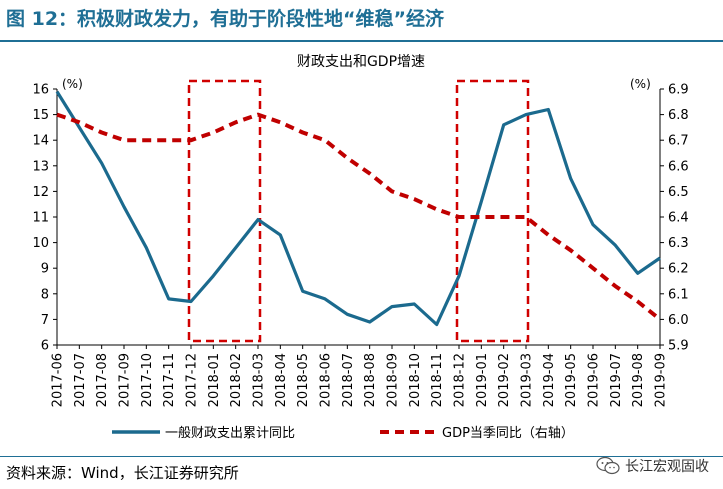 The height and width of the screenshot is (489, 723). Describe the element at coordinates (504, 380) in the screenshot. I see `x-tick-label: 2019-02` at that location.